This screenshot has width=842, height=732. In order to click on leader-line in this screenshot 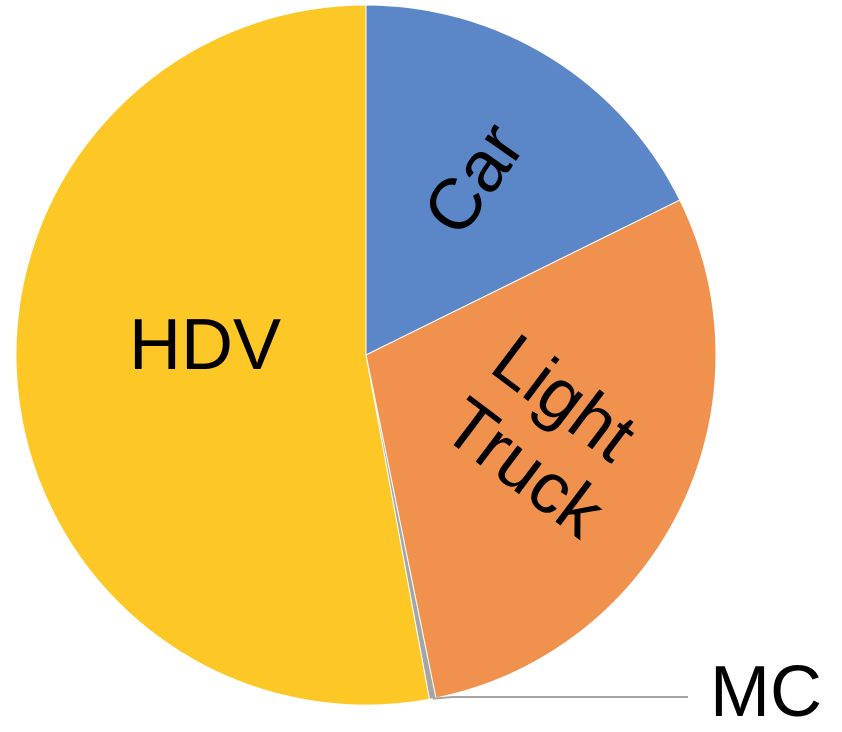, I will do `click(560, 698)`.